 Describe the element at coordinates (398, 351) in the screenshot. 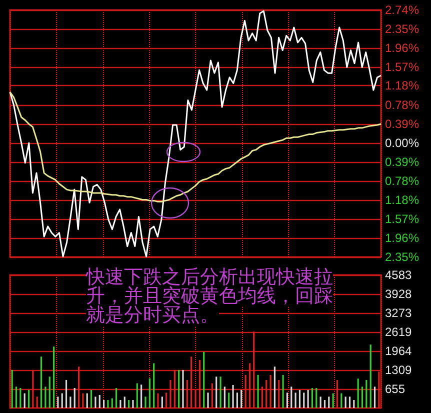

I see `y-tick-label: 1964` at that location.